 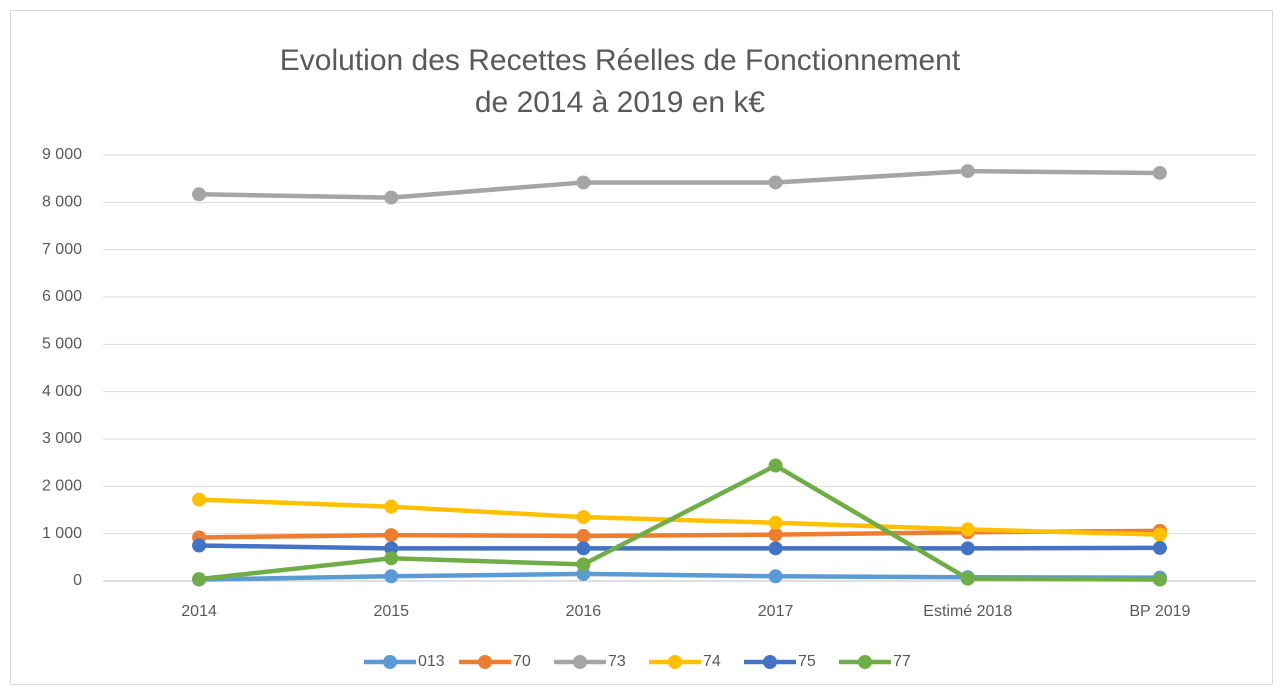 What do you see at coordinates (776, 611) in the screenshot?
I see `x-tick-label: 2017` at bounding box center [776, 611].